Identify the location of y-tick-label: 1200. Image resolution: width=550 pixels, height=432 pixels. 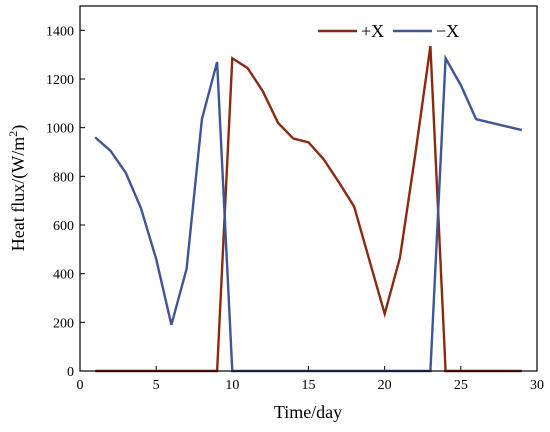
(60, 80).